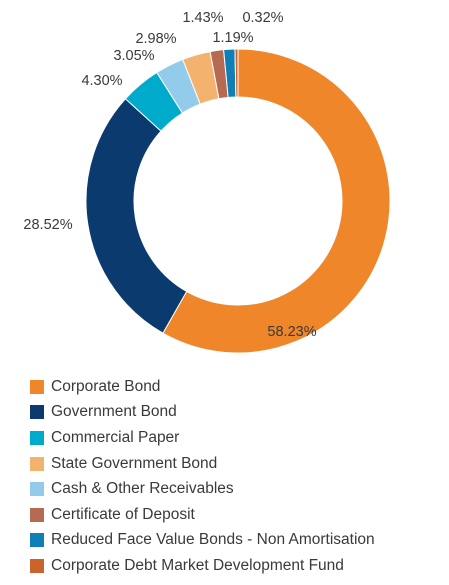 This screenshot has width=449, height=585. What do you see at coordinates (262, 18) in the screenshot?
I see `percent-label: 0.32%` at bounding box center [262, 18].